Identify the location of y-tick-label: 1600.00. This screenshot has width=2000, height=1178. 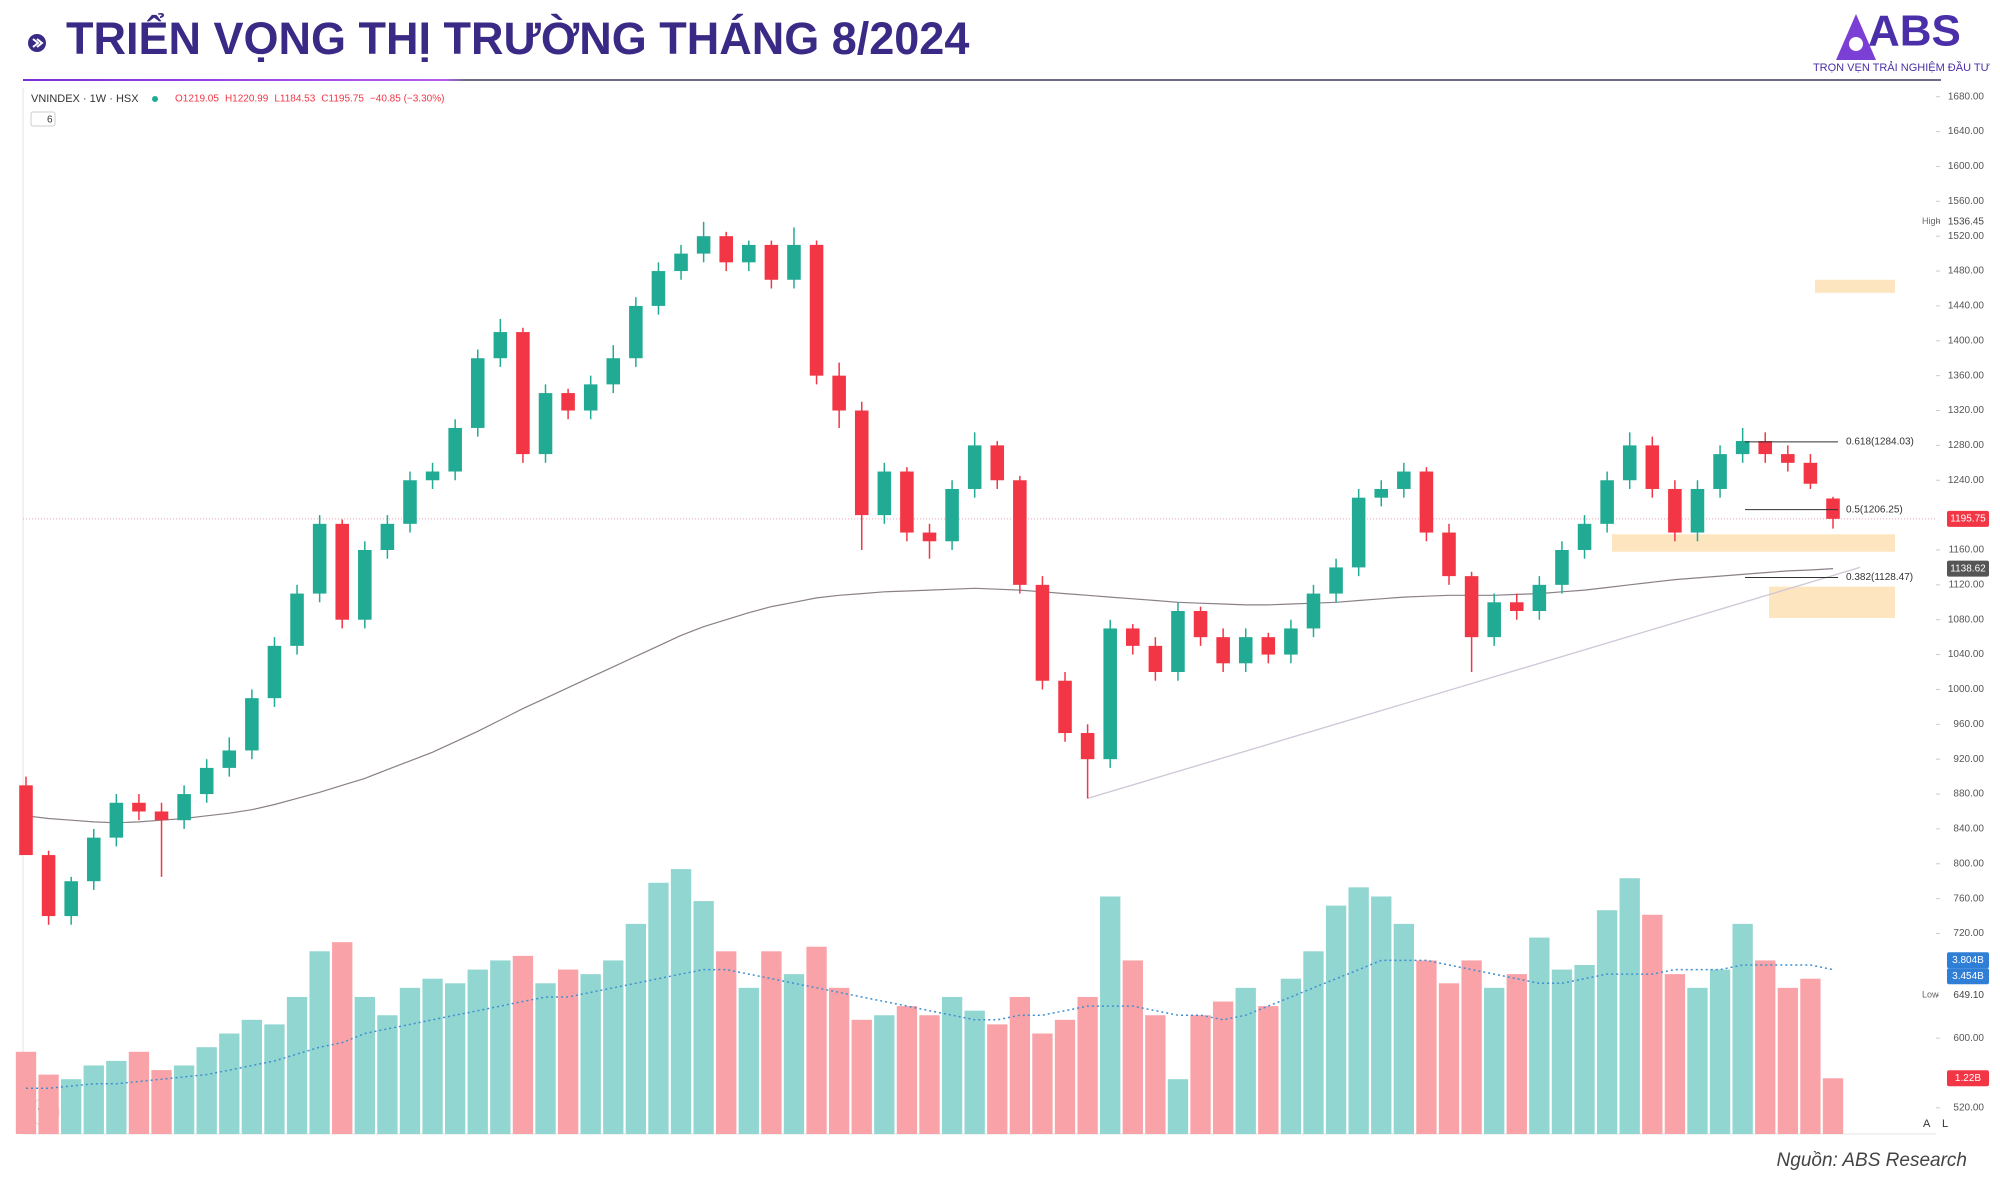
(1966, 166).